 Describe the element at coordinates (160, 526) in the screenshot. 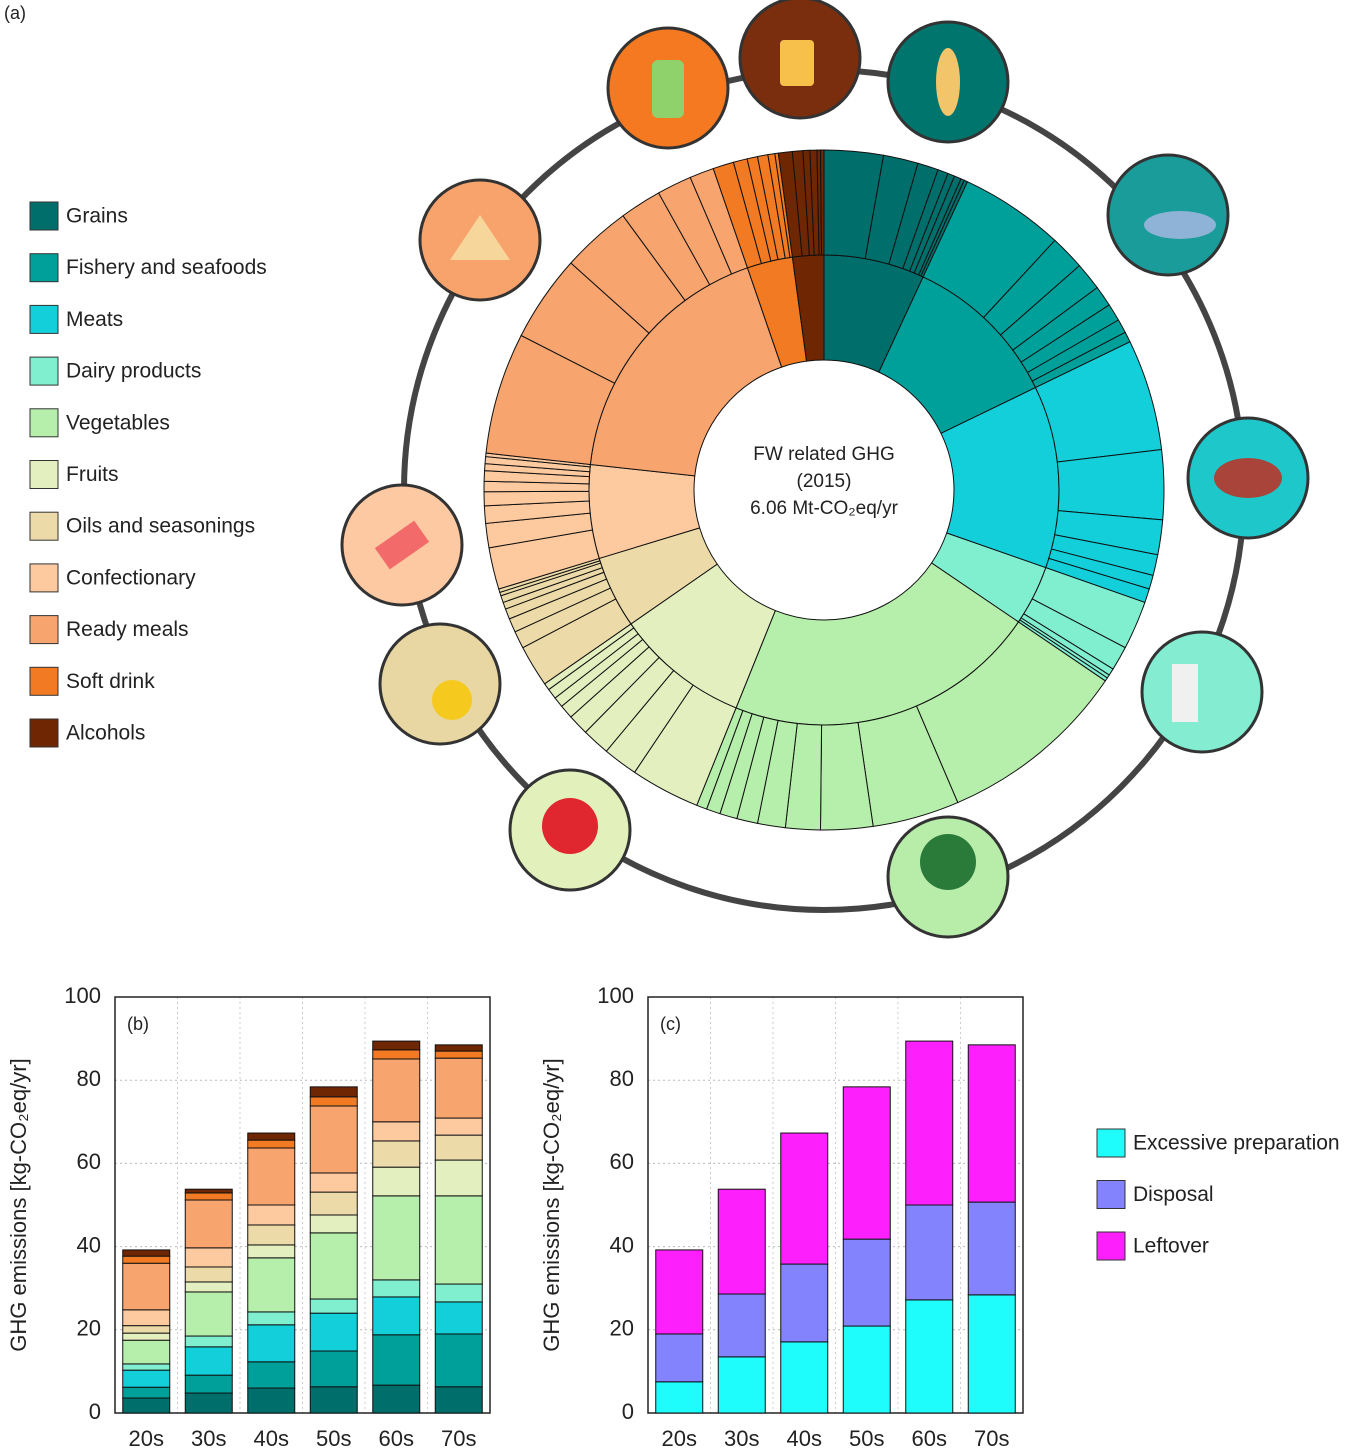

I see `legend-label: Oils and seasonings` at that location.